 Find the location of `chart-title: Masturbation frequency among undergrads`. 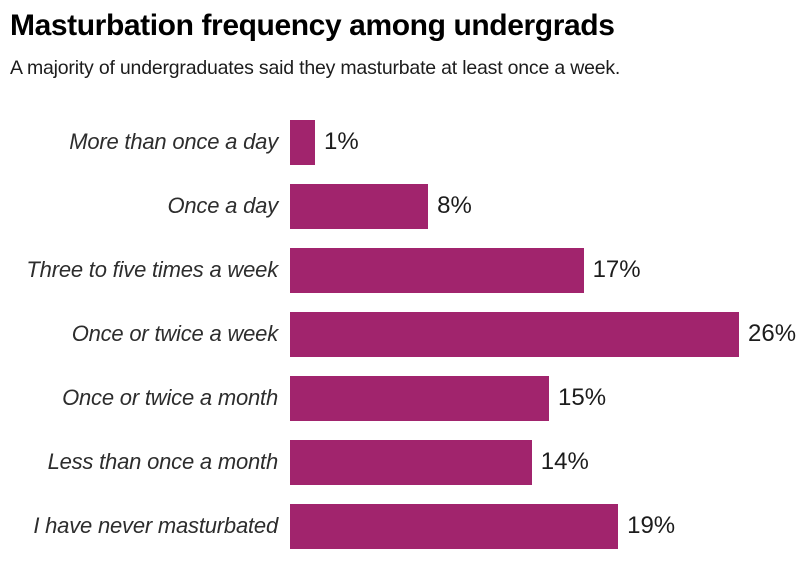

chart-title: Masturbation frequency among undergrads is located at coordinates (312, 25).